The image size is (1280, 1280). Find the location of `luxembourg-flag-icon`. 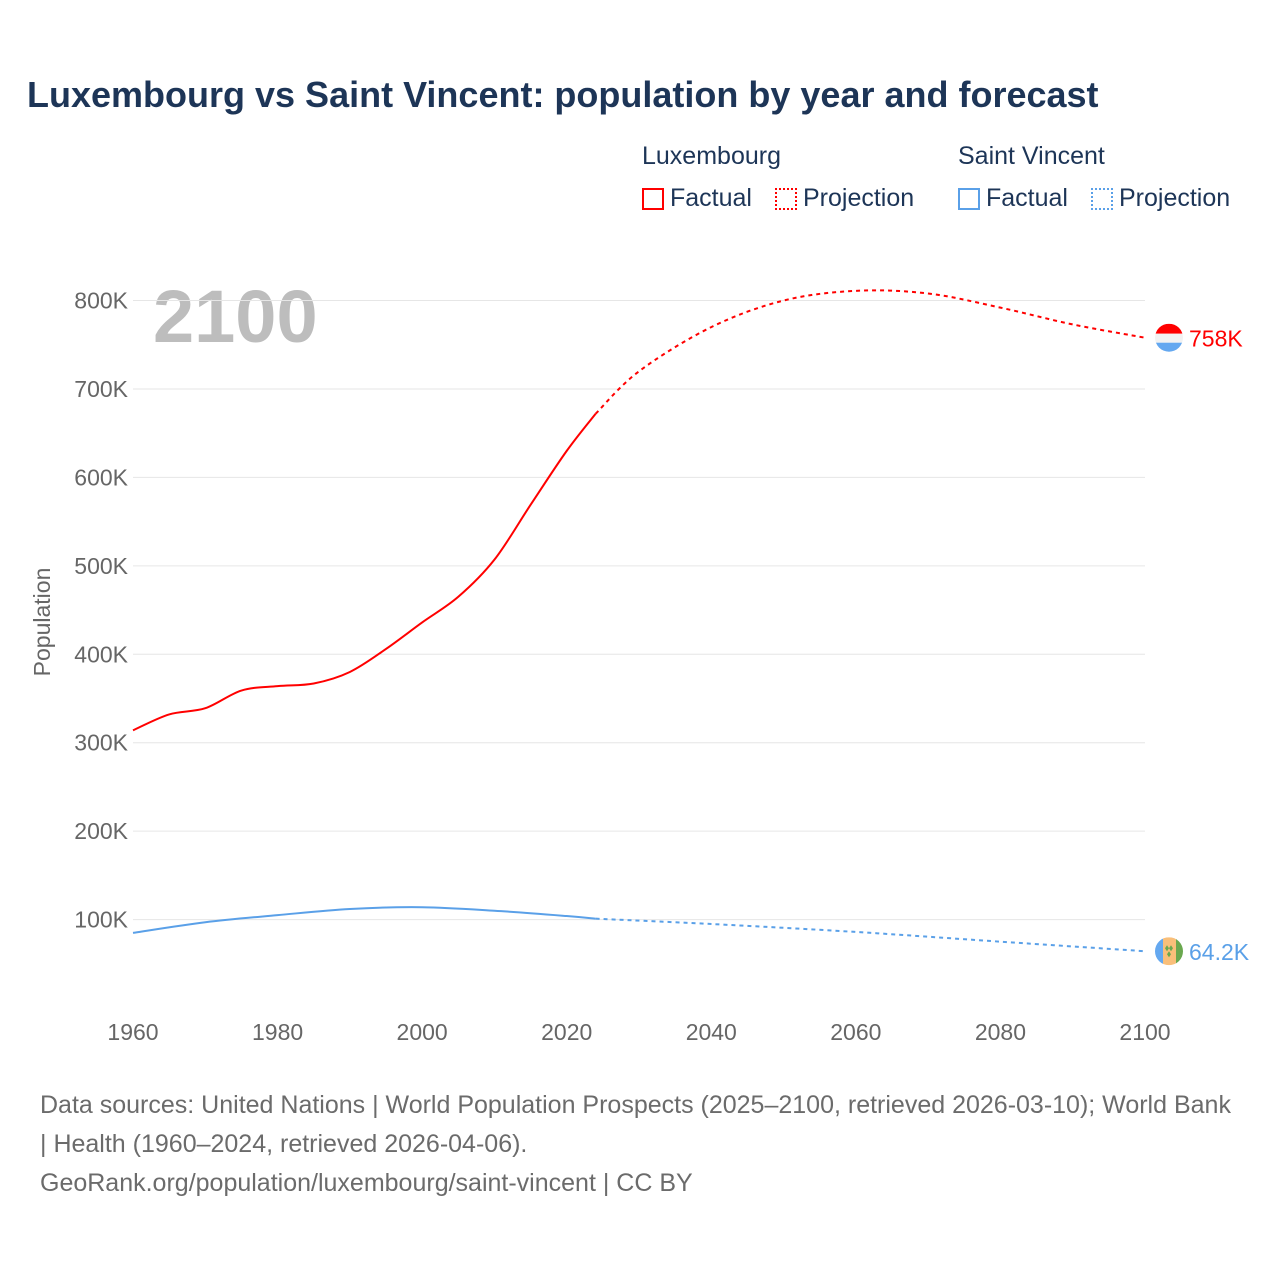

luxembourg-flag-icon is located at coordinates (1169, 337).